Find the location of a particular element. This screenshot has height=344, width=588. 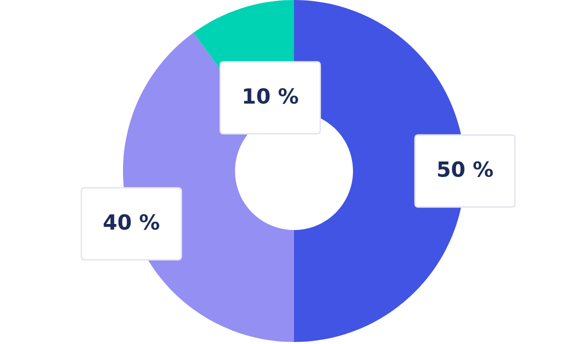

data-label: 50 % is located at coordinates (465, 169).